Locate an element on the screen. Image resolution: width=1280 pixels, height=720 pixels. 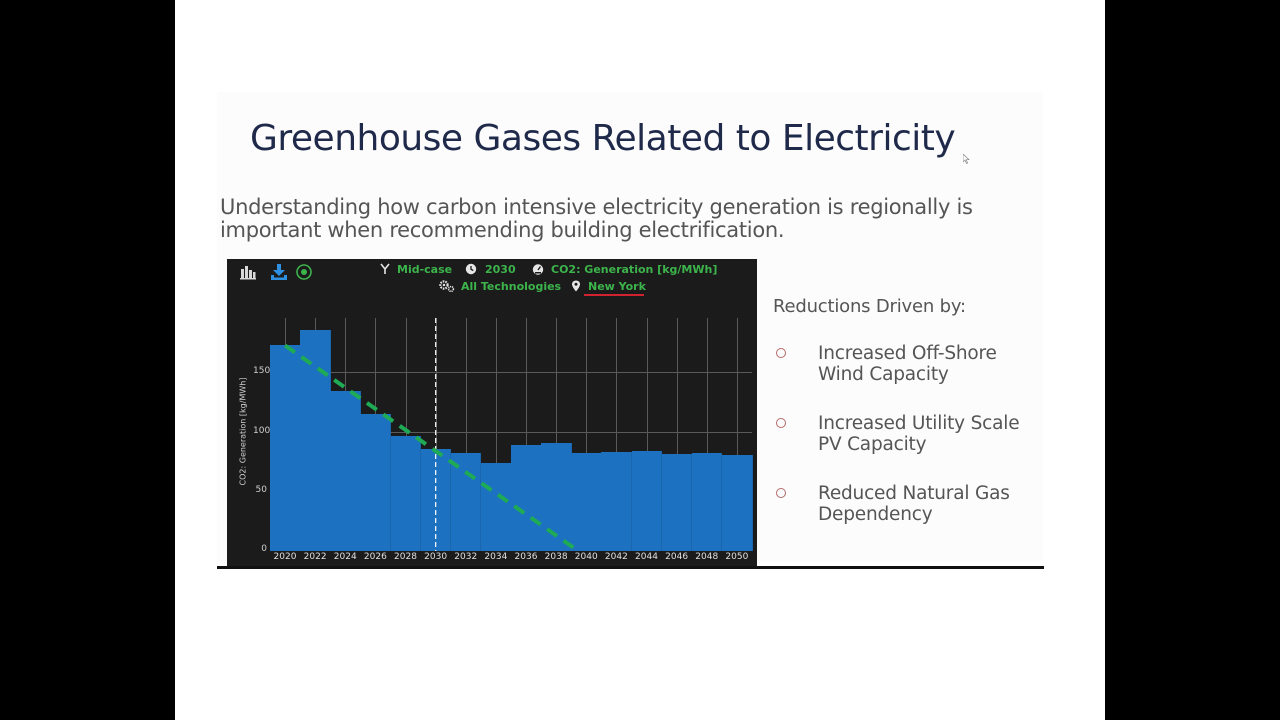
scenario-branch-icon is located at coordinates (385, 268).